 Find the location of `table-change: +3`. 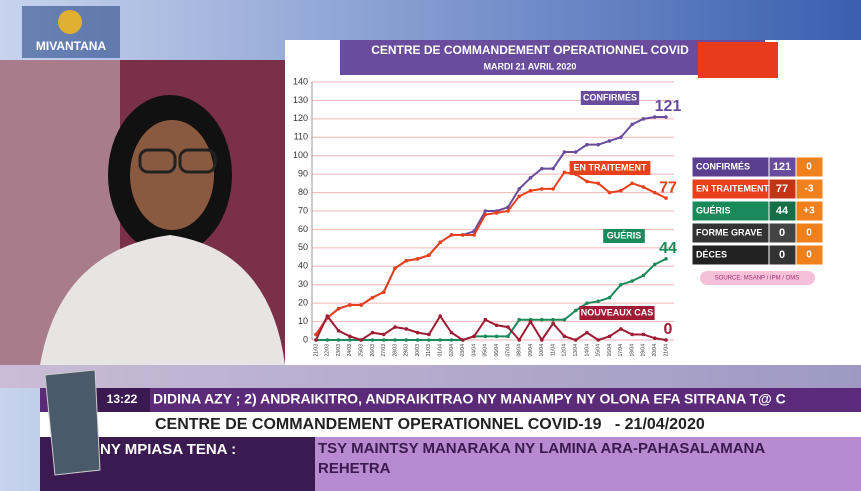

table-change: +3 is located at coordinates (809, 211).